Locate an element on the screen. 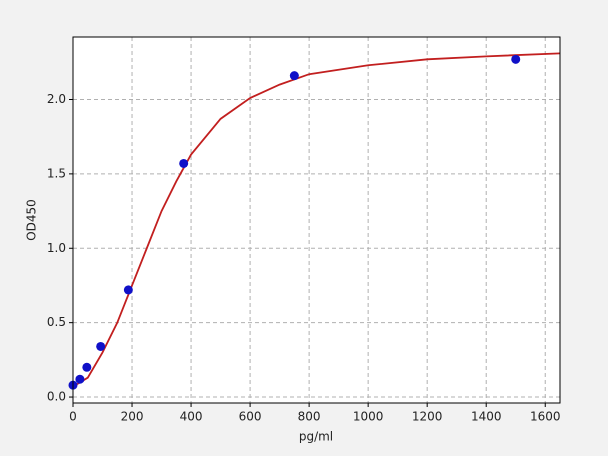 The width and height of the screenshot is (608, 456). y-tick-label: 0.0 is located at coordinates (56, 397).